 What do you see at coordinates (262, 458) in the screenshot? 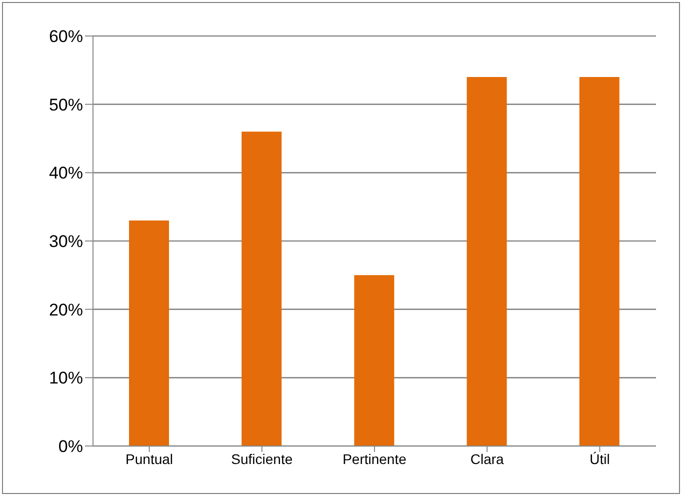
I see `x-tick-label: Suficiente` at bounding box center [262, 458].